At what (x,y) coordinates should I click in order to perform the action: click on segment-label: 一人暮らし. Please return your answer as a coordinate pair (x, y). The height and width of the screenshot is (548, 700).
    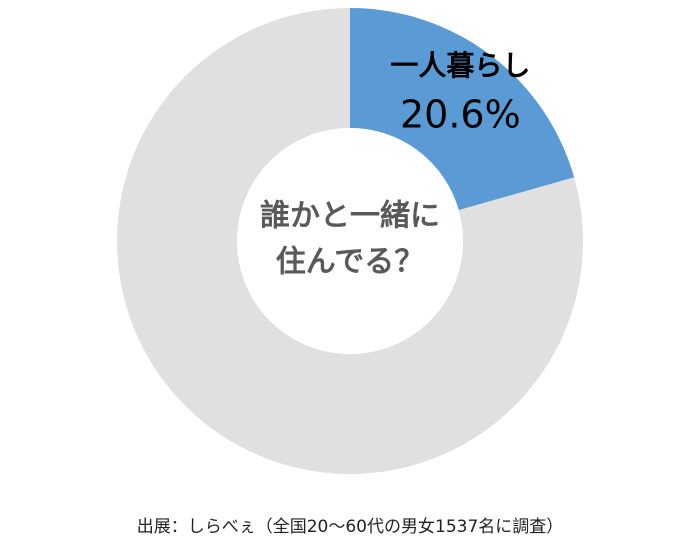
    Looking at the image, I should click on (460, 65).